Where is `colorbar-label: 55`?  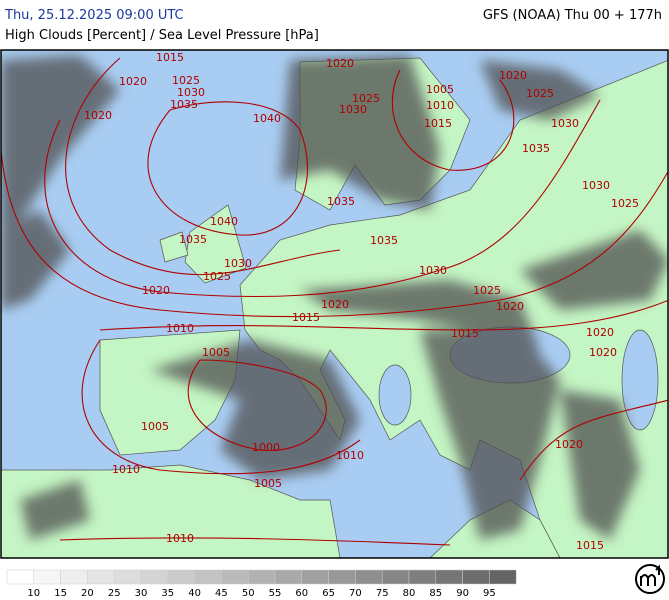
colorbar-label: 55 is located at coordinates (275, 593).